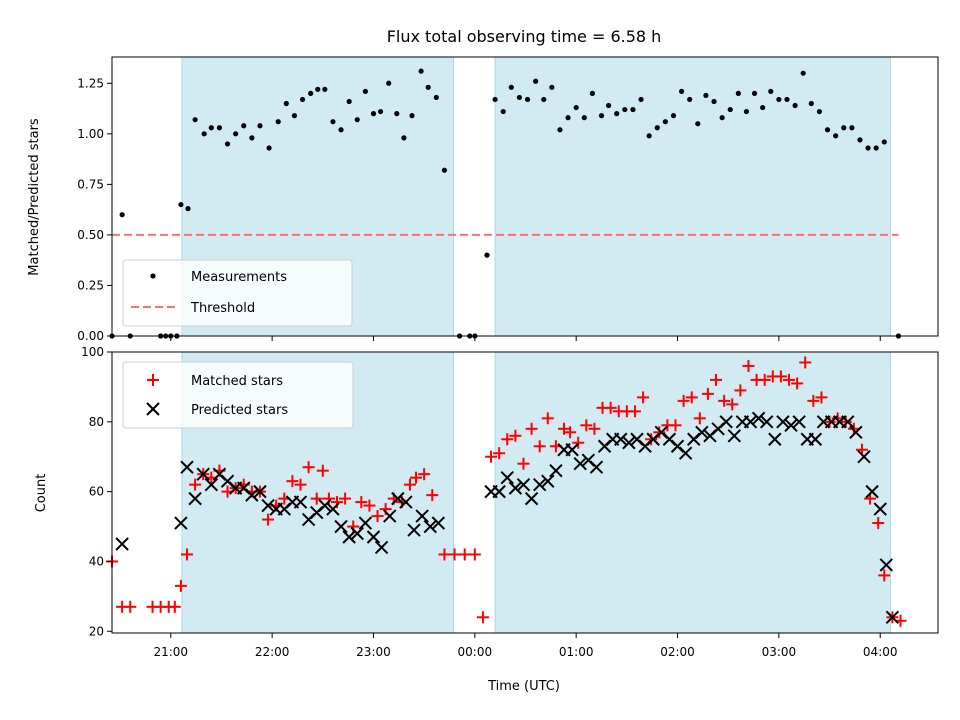  What do you see at coordinates (239, 277) in the screenshot?
I see `legend-measurements-label: Measurements` at bounding box center [239, 277].